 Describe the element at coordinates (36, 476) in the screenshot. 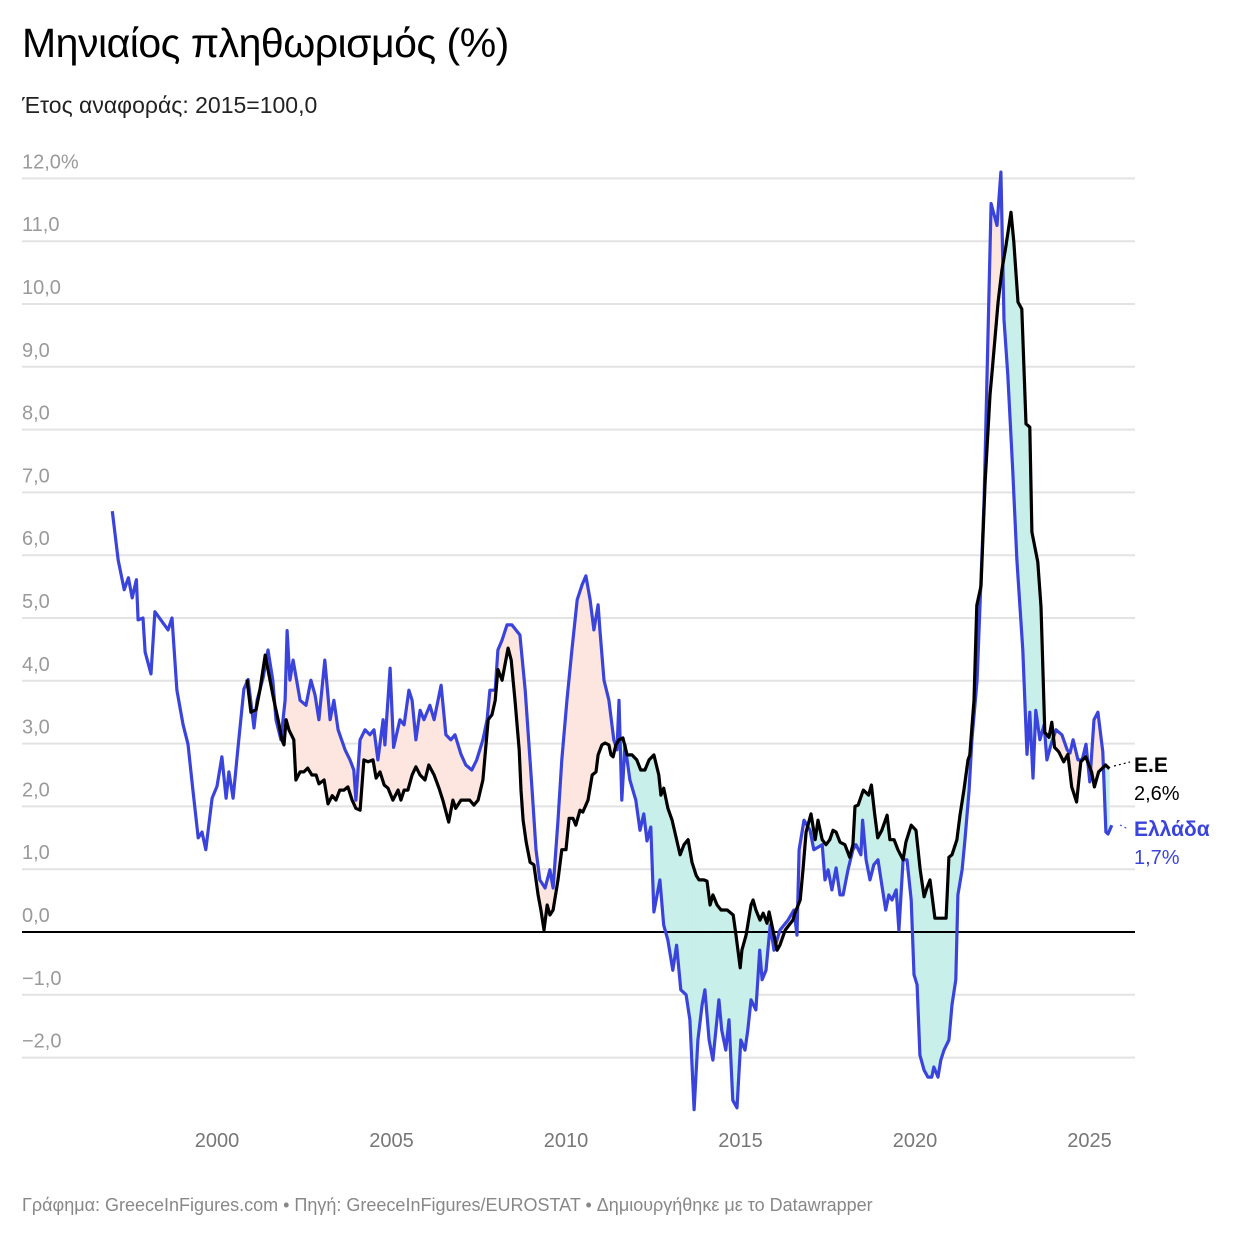

I see `y-tick-label: 7,0` at that location.